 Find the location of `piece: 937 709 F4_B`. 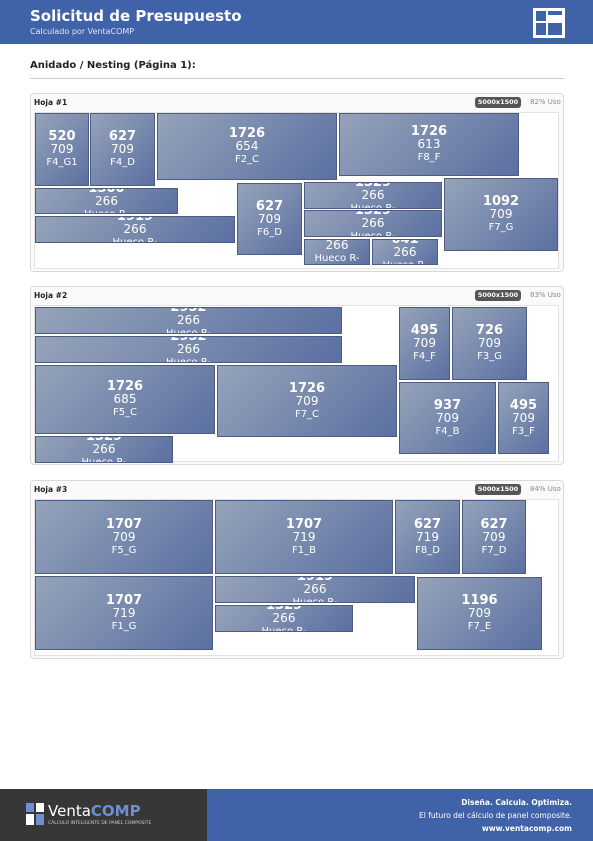

piece: 937 709 F4_B is located at coordinates (447, 418).